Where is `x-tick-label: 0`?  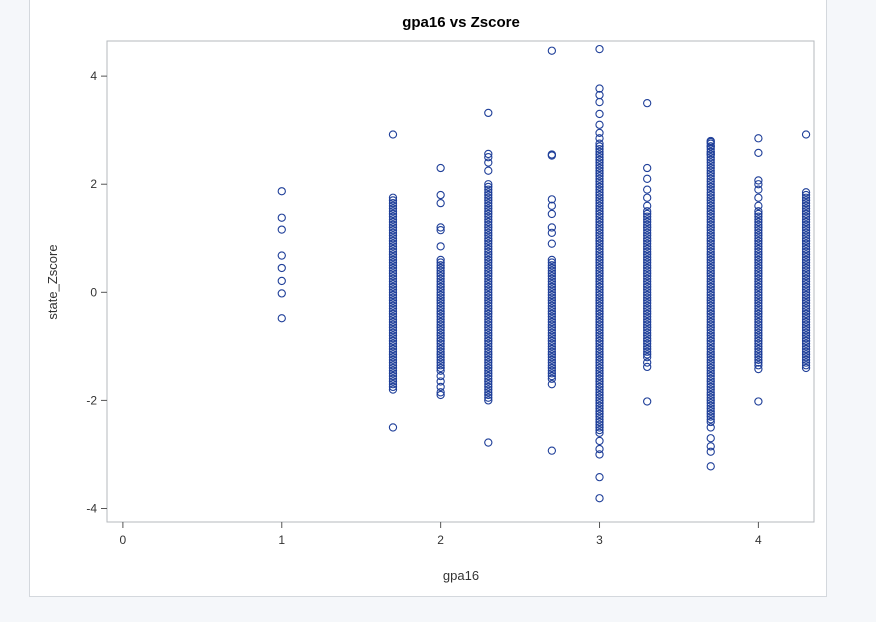
x-tick-label: 0 is located at coordinates (123, 540).